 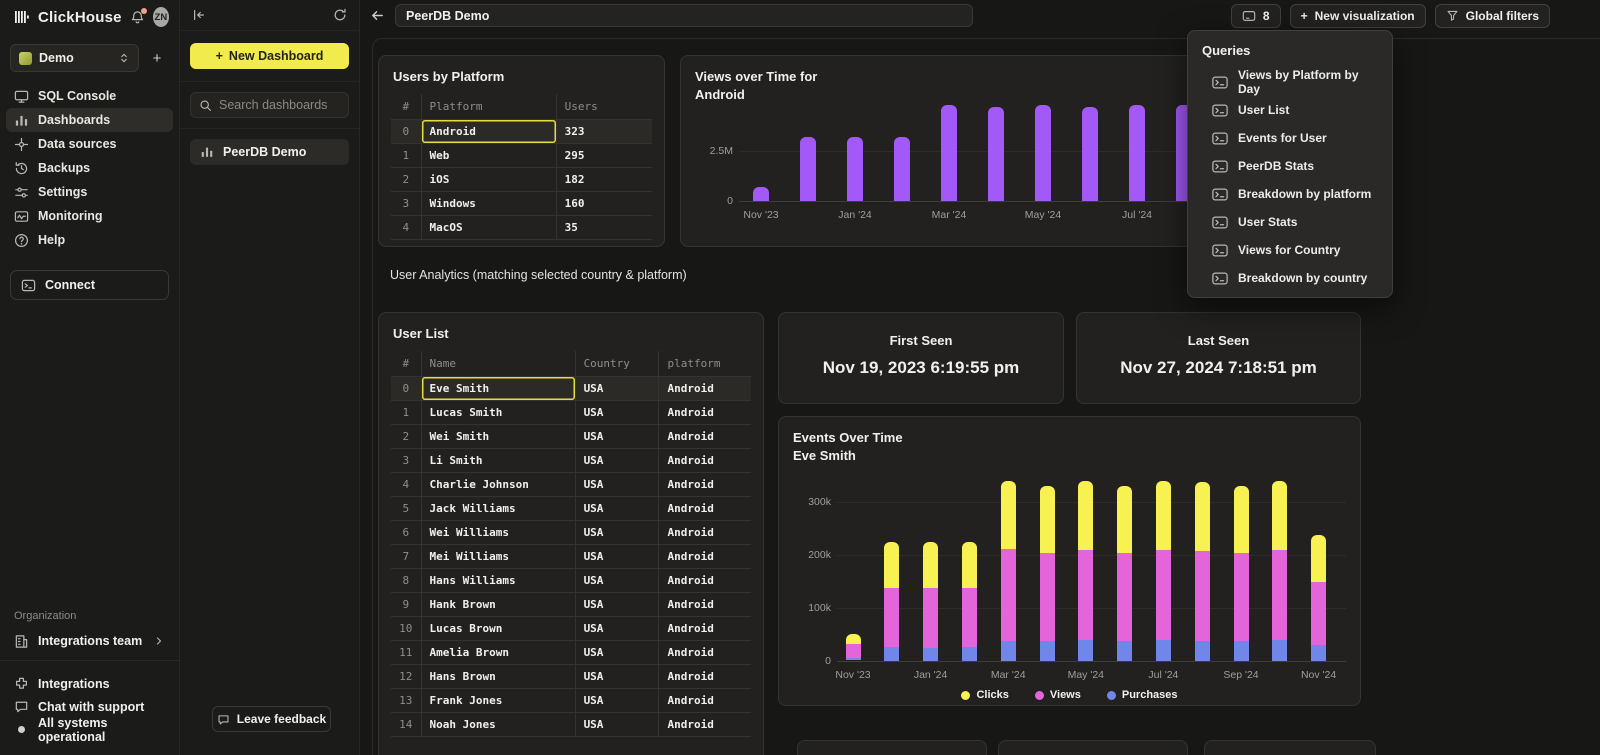 I want to click on collapse-panel-icon, so click(x=199, y=15).